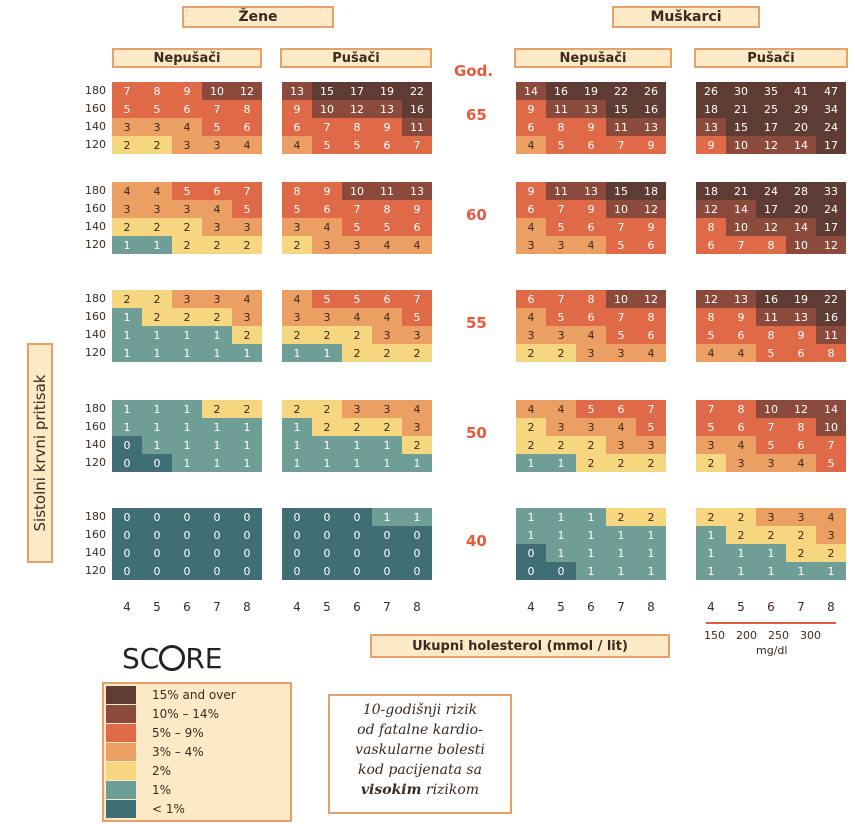 The height and width of the screenshot is (824, 855). I want to click on risk-cell: 14, so click(801, 227).